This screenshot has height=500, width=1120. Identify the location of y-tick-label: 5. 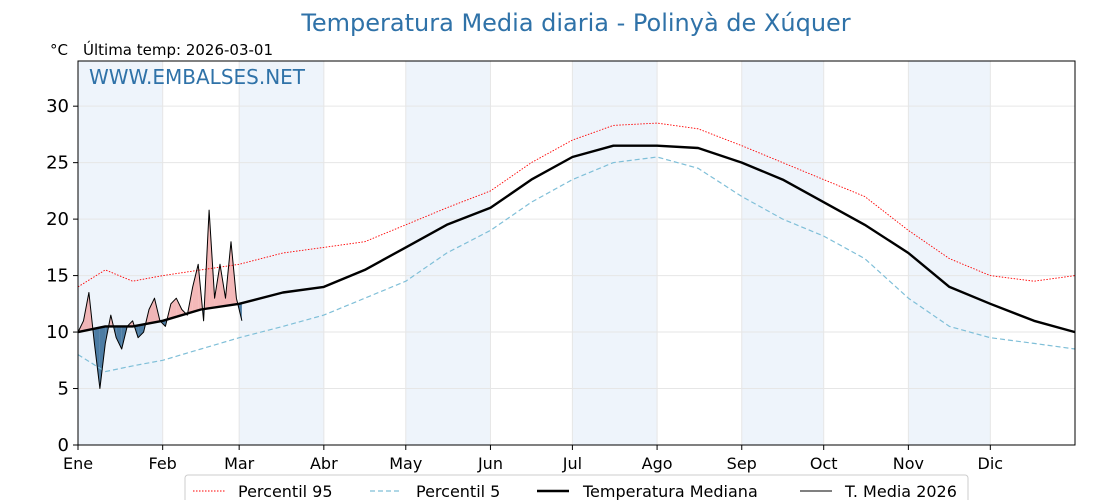
(63, 389).